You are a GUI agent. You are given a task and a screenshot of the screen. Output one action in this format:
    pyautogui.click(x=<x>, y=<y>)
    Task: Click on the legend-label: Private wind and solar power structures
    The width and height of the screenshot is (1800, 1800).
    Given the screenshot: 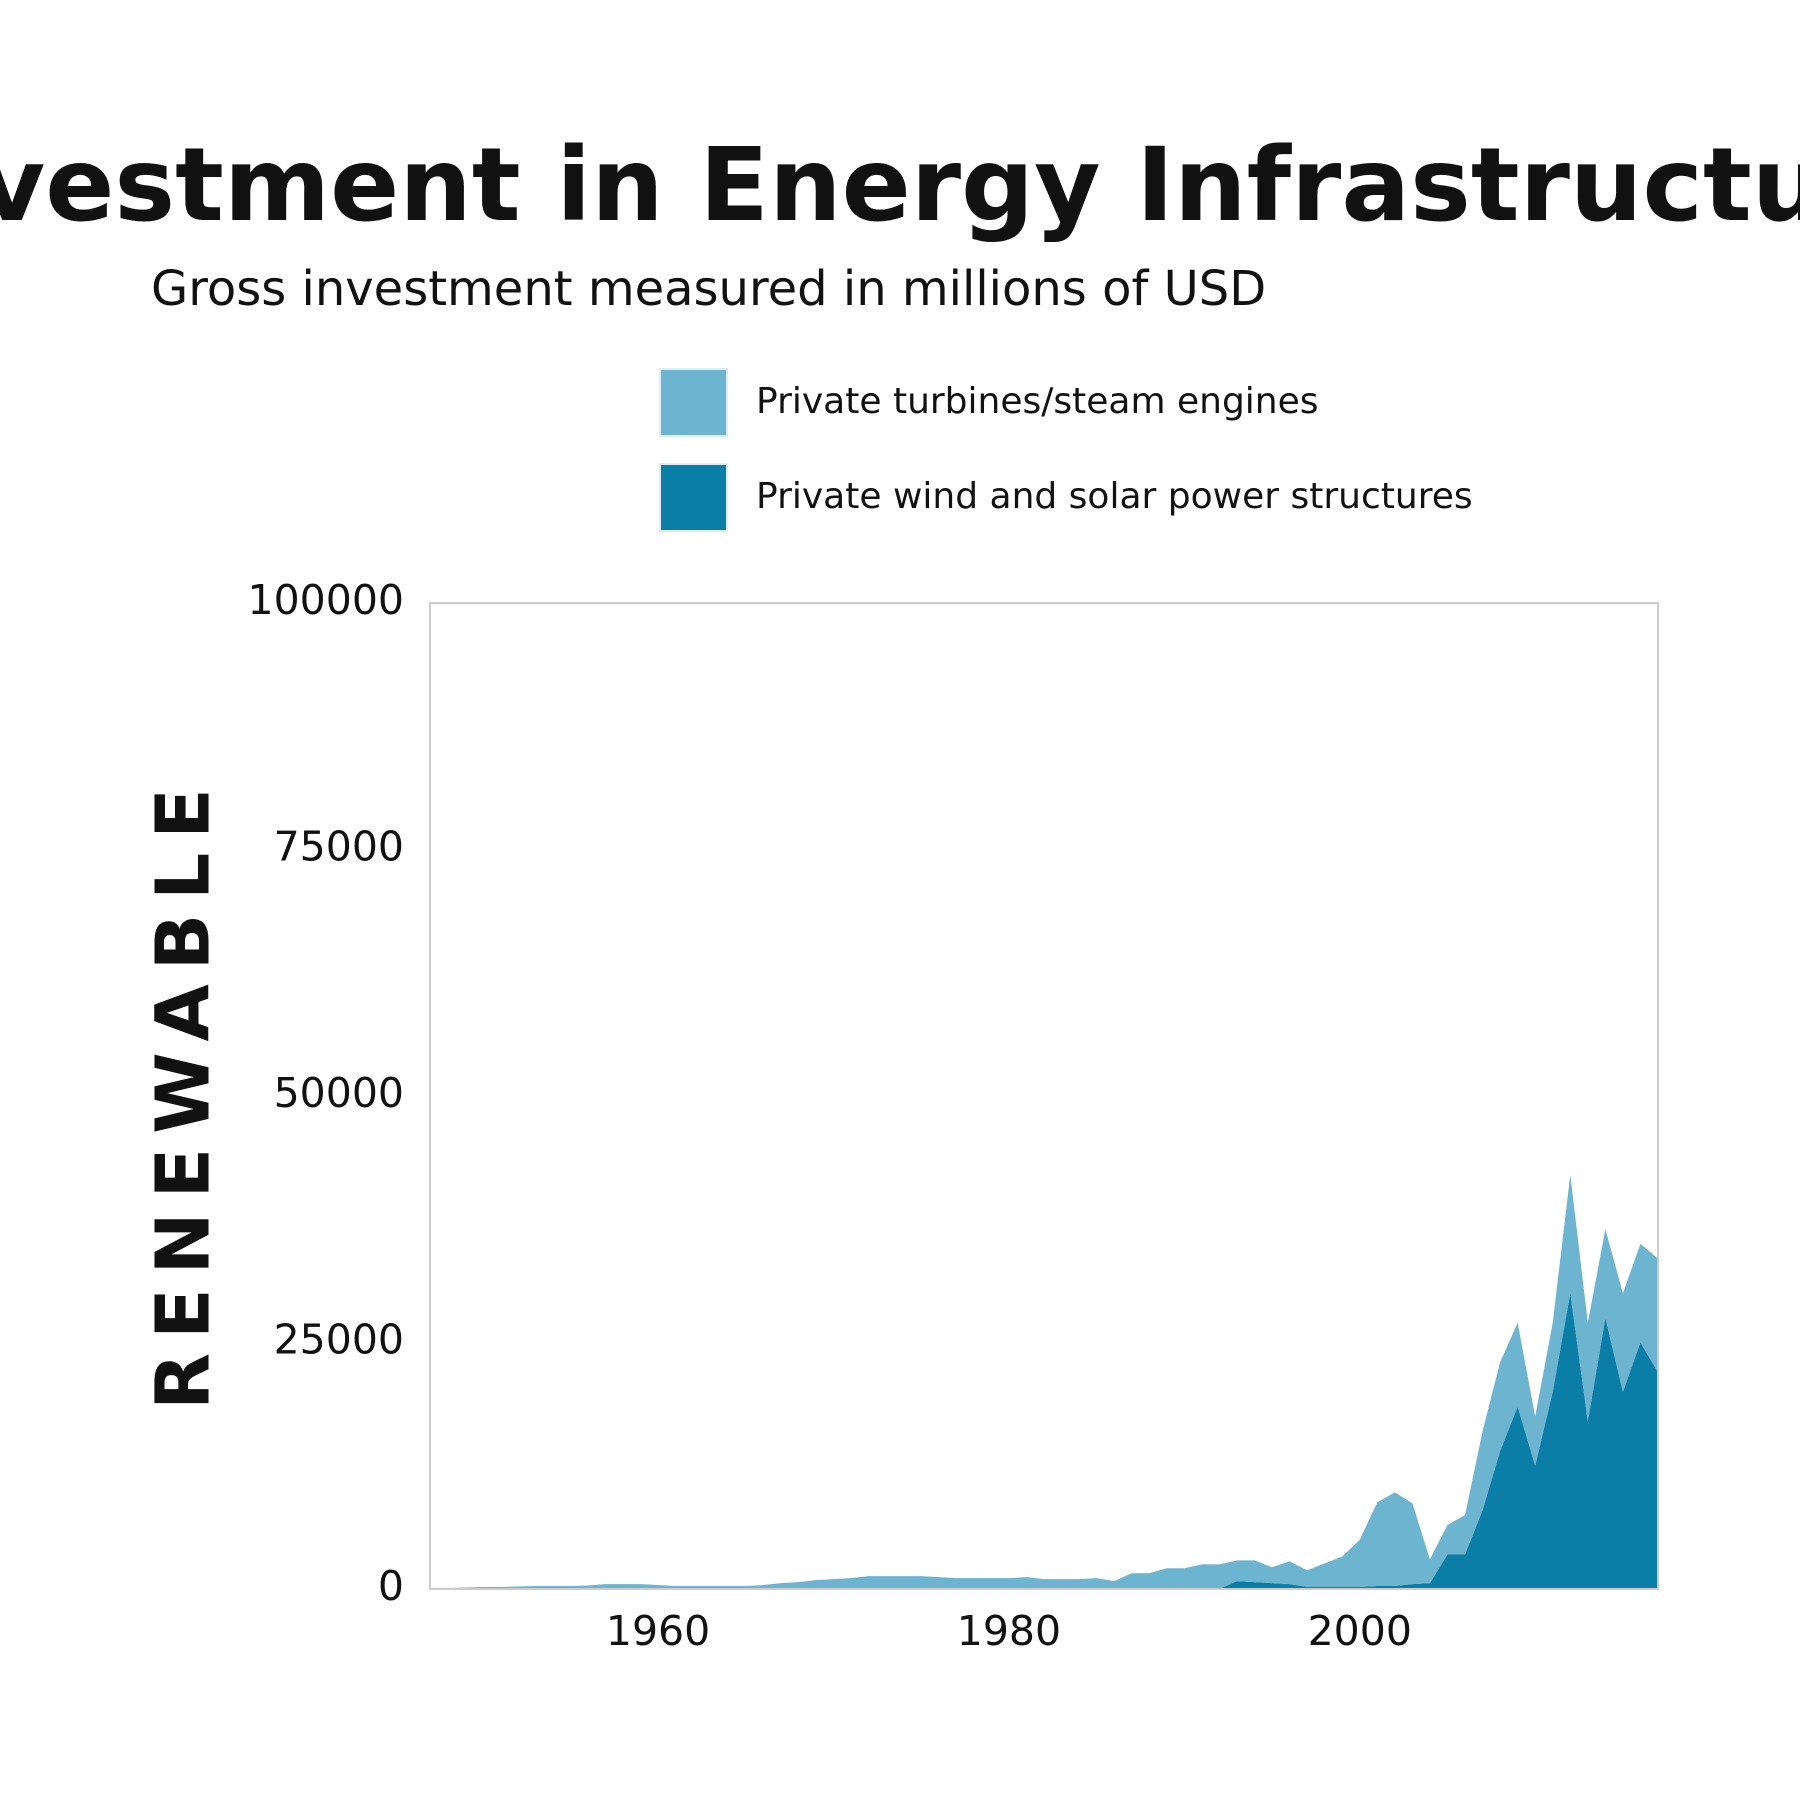 What is the action you would take?
    pyautogui.click(x=1114, y=496)
    